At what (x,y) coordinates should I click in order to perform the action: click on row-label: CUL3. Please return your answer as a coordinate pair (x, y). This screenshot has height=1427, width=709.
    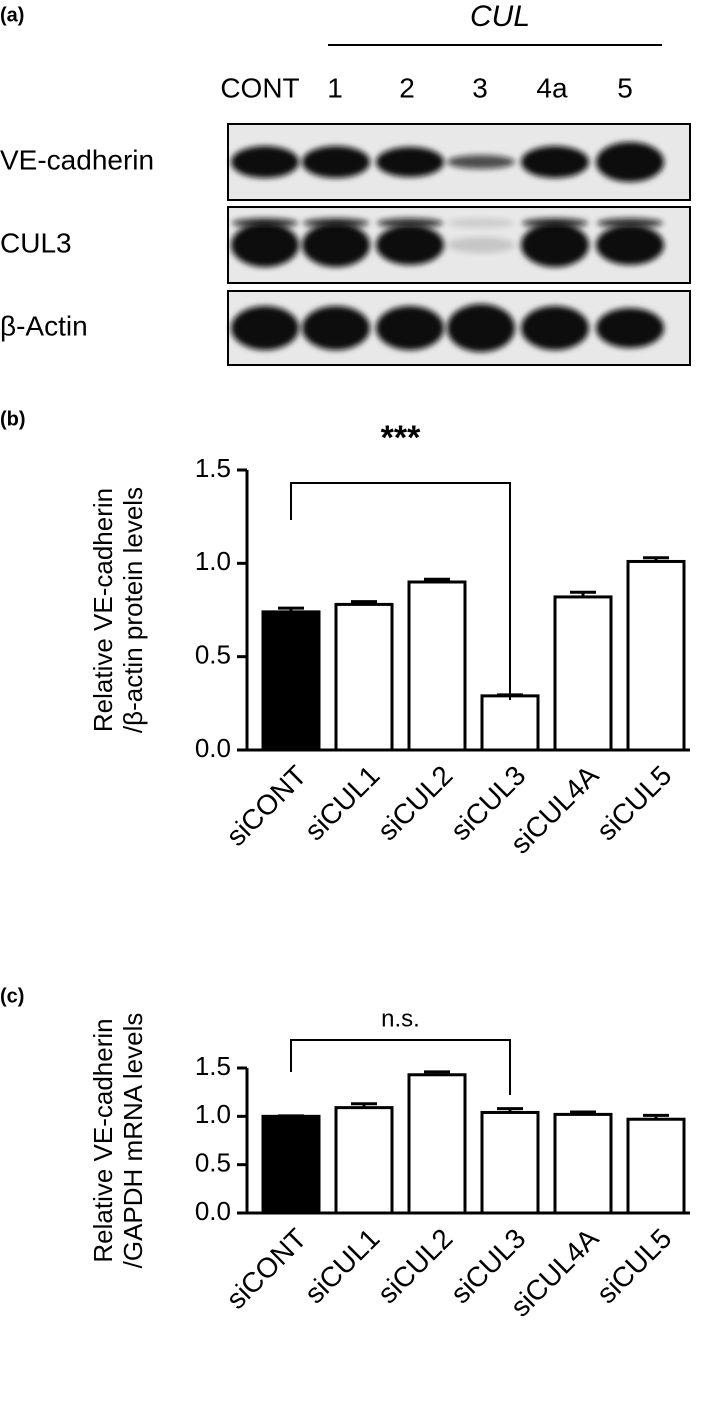
    Looking at the image, I should click on (36, 242).